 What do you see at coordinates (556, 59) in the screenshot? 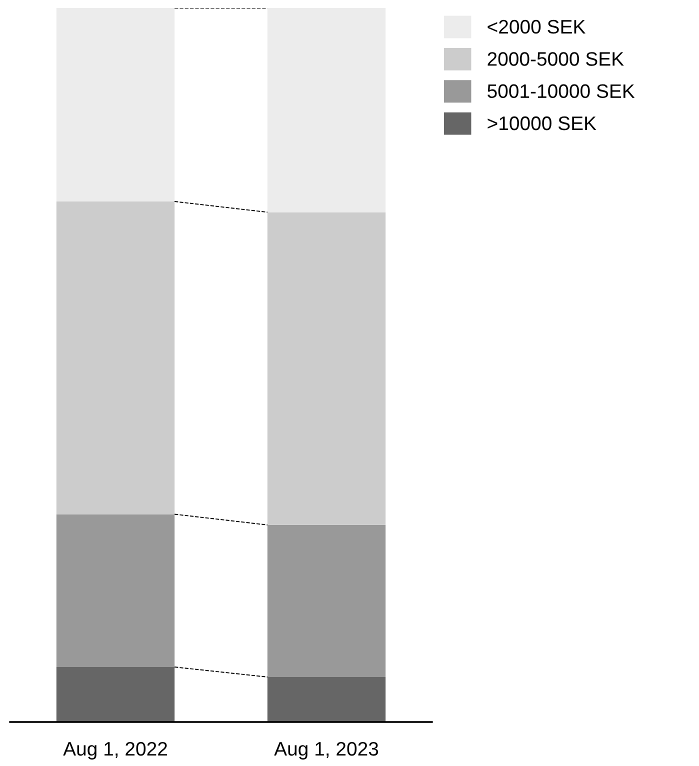
I see `legend-label: 2000-5000 SEK` at bounding box center [556, 59].